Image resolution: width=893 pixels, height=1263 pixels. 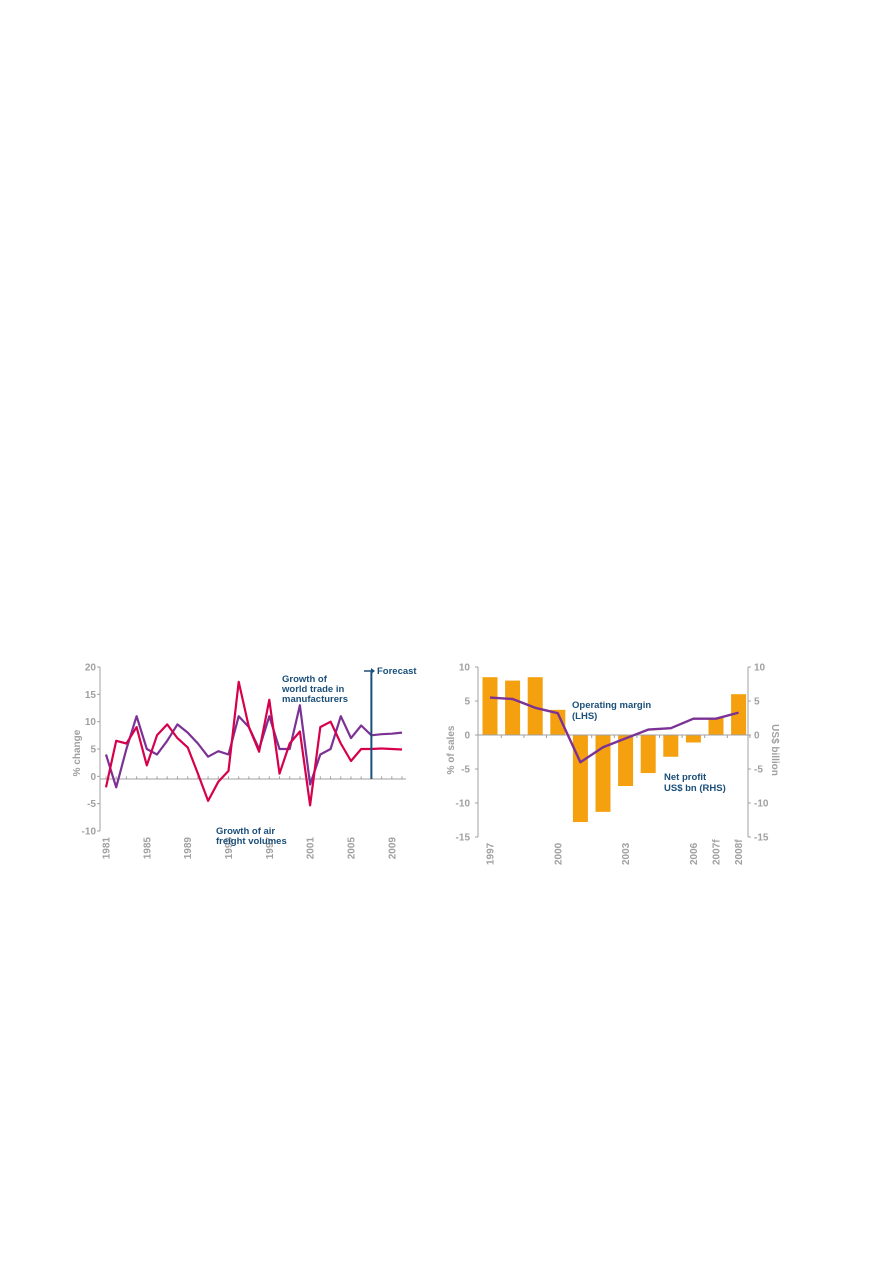 I want to click on forecast-arrow-head, so click(x=373, y=671).